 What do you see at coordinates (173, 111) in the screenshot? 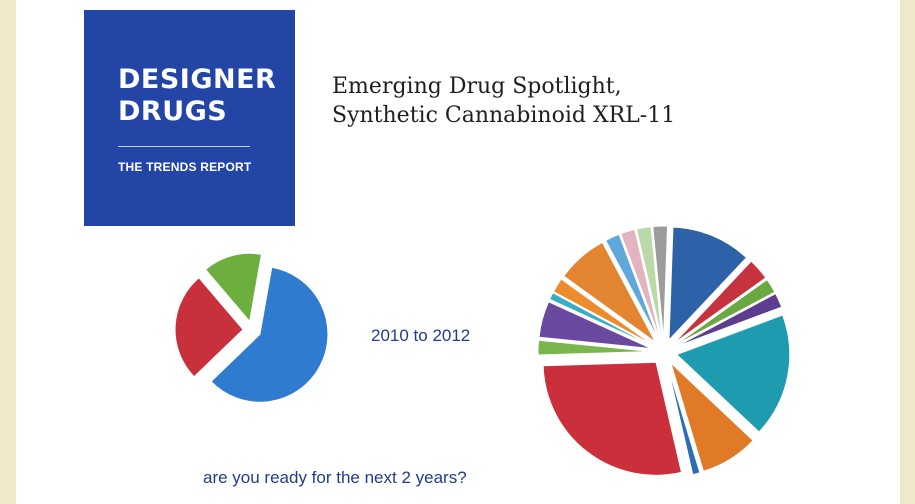
I see `logo-line-2: DRUGS` at bounding box center [173, 111].